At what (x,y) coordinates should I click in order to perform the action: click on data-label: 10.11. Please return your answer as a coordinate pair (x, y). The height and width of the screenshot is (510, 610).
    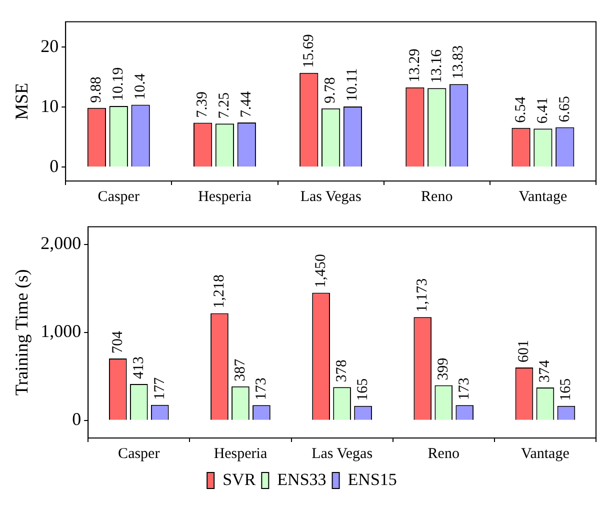
    Looking at the image, I should click on (352, 85).